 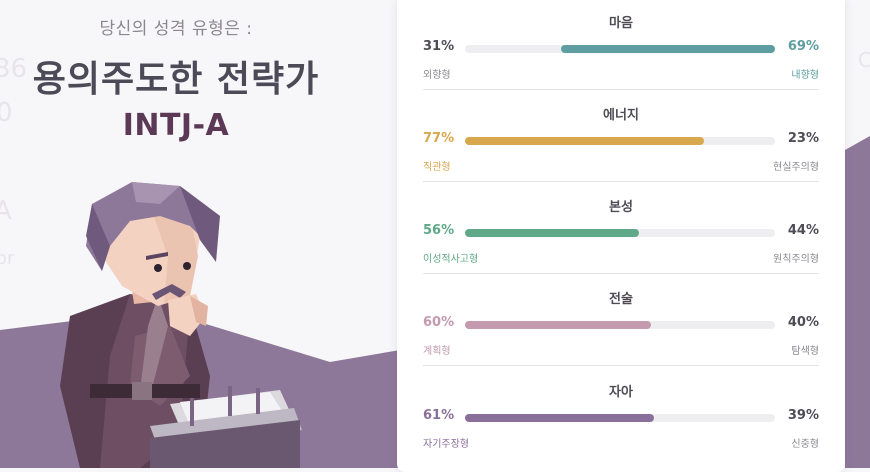 What do you see at coordinates (803, 138) in the screenshot?
I see `trait-right-percent: 23%` at bounding box center [803, 138].